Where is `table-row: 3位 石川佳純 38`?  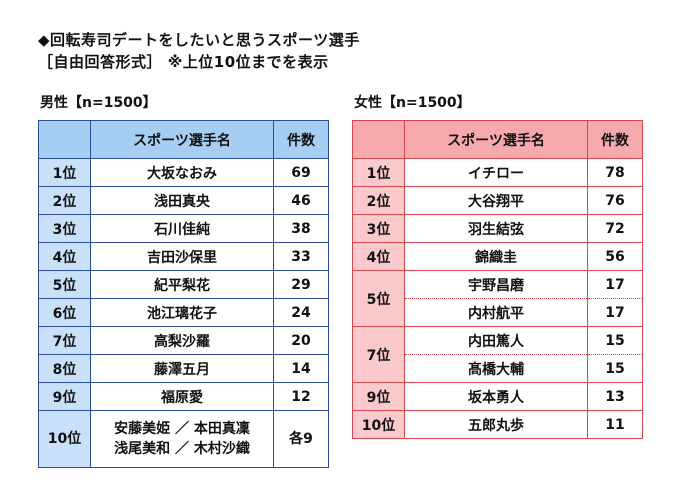 table-row: 3位 石川佳純 38 is located at coordinates (183, 228).